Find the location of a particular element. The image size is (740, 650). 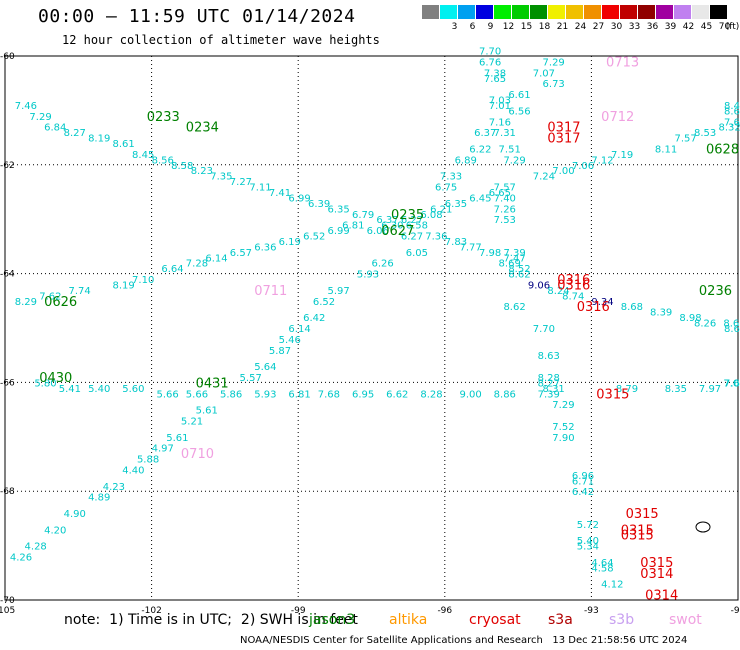

swh-value: 7.65 is located at coordinates (495, 79).